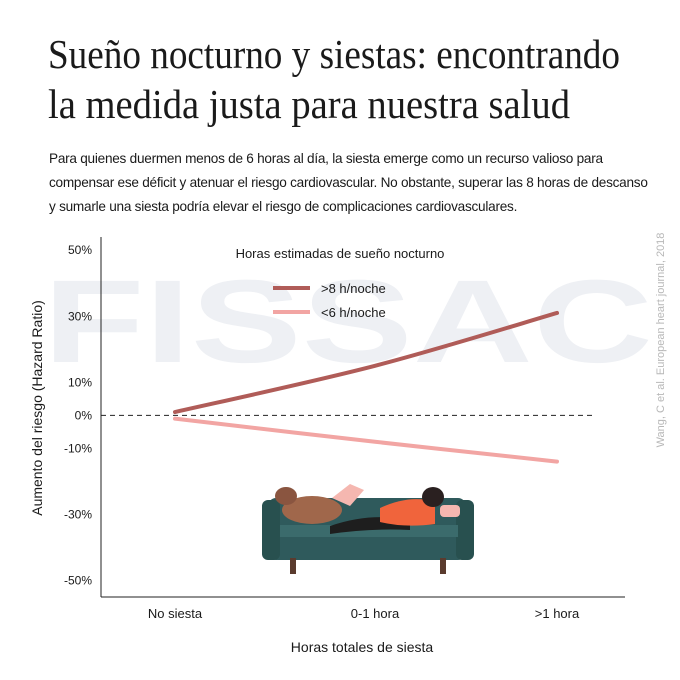 The image size is (680, 680). Describe the element at coordinates (353, 288) in the screenshot. I see `legend-label: >8 h/noche` at that location.